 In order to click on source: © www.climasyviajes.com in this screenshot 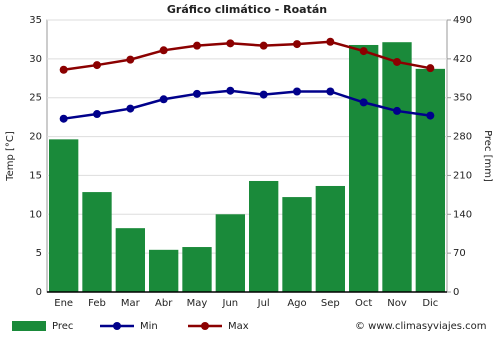, I will do `click(421, 326)`.